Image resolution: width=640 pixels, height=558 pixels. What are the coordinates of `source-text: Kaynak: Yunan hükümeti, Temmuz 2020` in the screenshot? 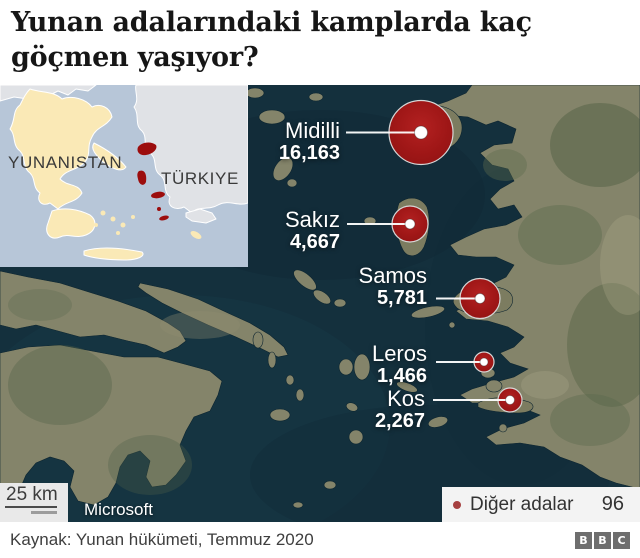 It's located at (162, 539).